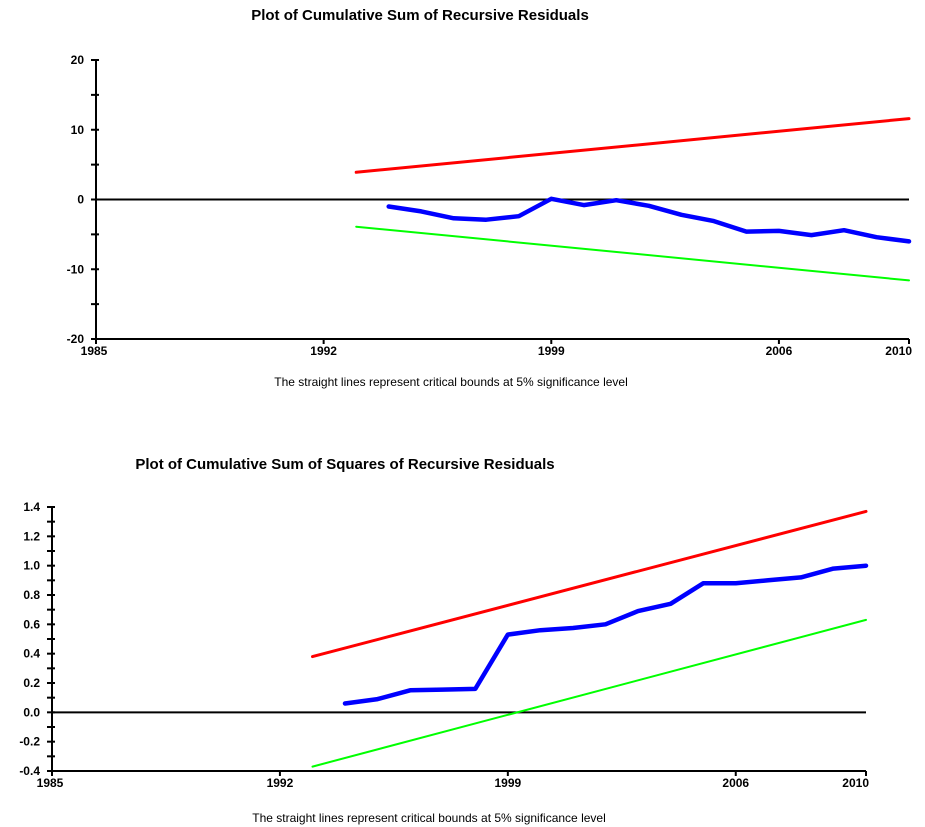 This screenshot has width=925, height=827. What do you see at coordinates (76, 269) in the screenshot?
I see `y-tick-label: -10` at bounding box center [76, 269].